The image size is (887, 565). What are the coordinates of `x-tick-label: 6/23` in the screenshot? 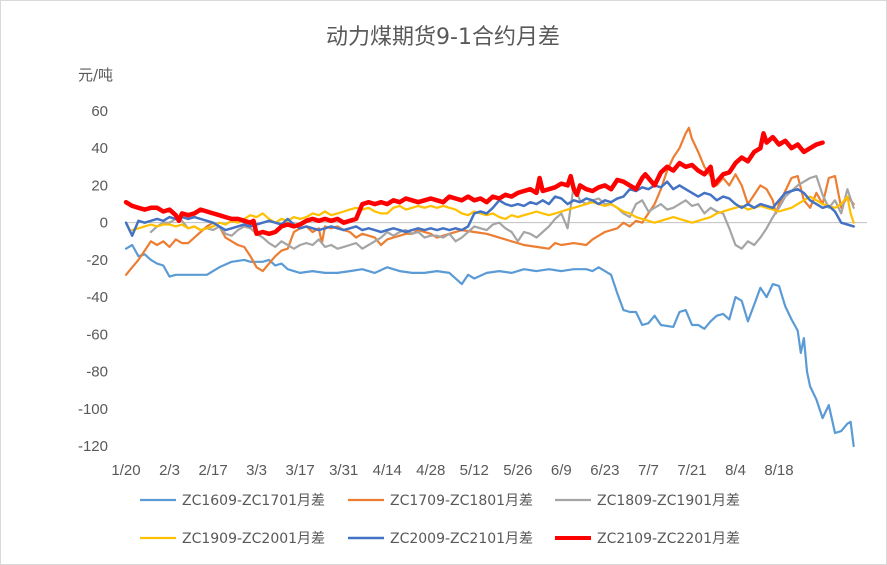 It's located at (604, 470).